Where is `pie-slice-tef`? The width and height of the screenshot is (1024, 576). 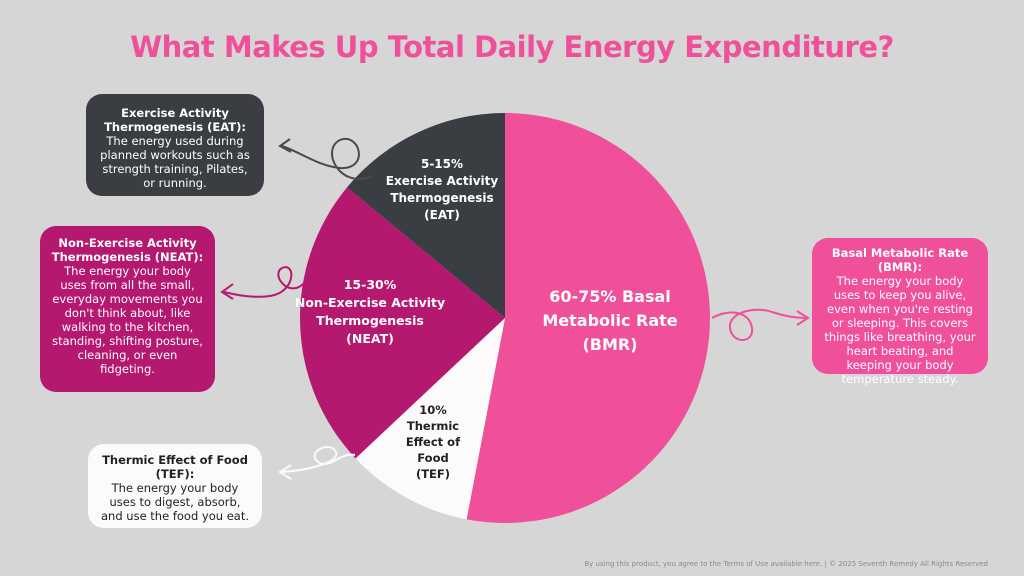 pie-slice-tef is located at coordinates (430, 419).